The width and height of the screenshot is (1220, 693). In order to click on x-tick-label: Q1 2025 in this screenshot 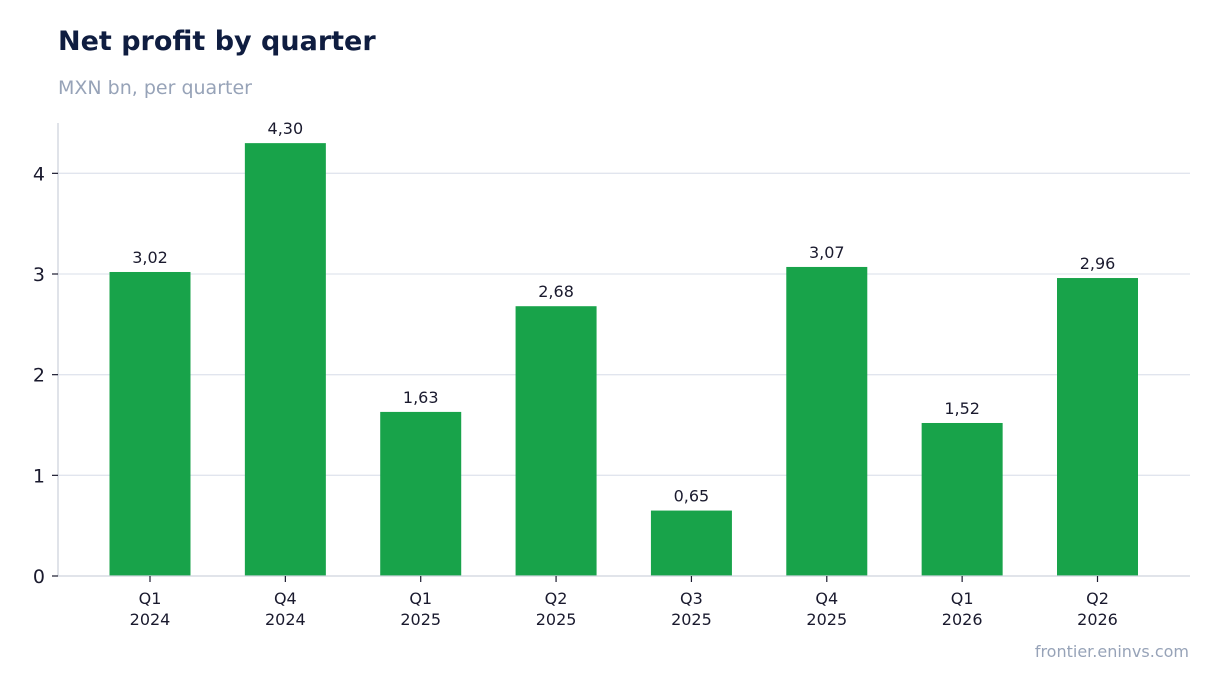, I will do `click(420, 609)`.